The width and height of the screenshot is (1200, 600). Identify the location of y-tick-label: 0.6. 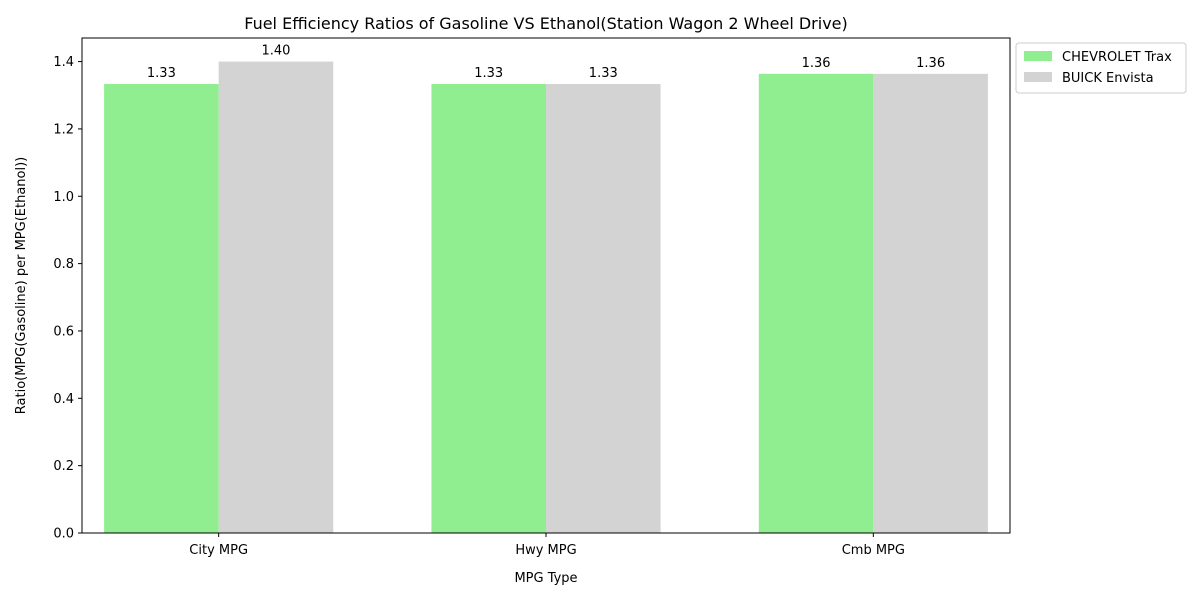
(63, 331).